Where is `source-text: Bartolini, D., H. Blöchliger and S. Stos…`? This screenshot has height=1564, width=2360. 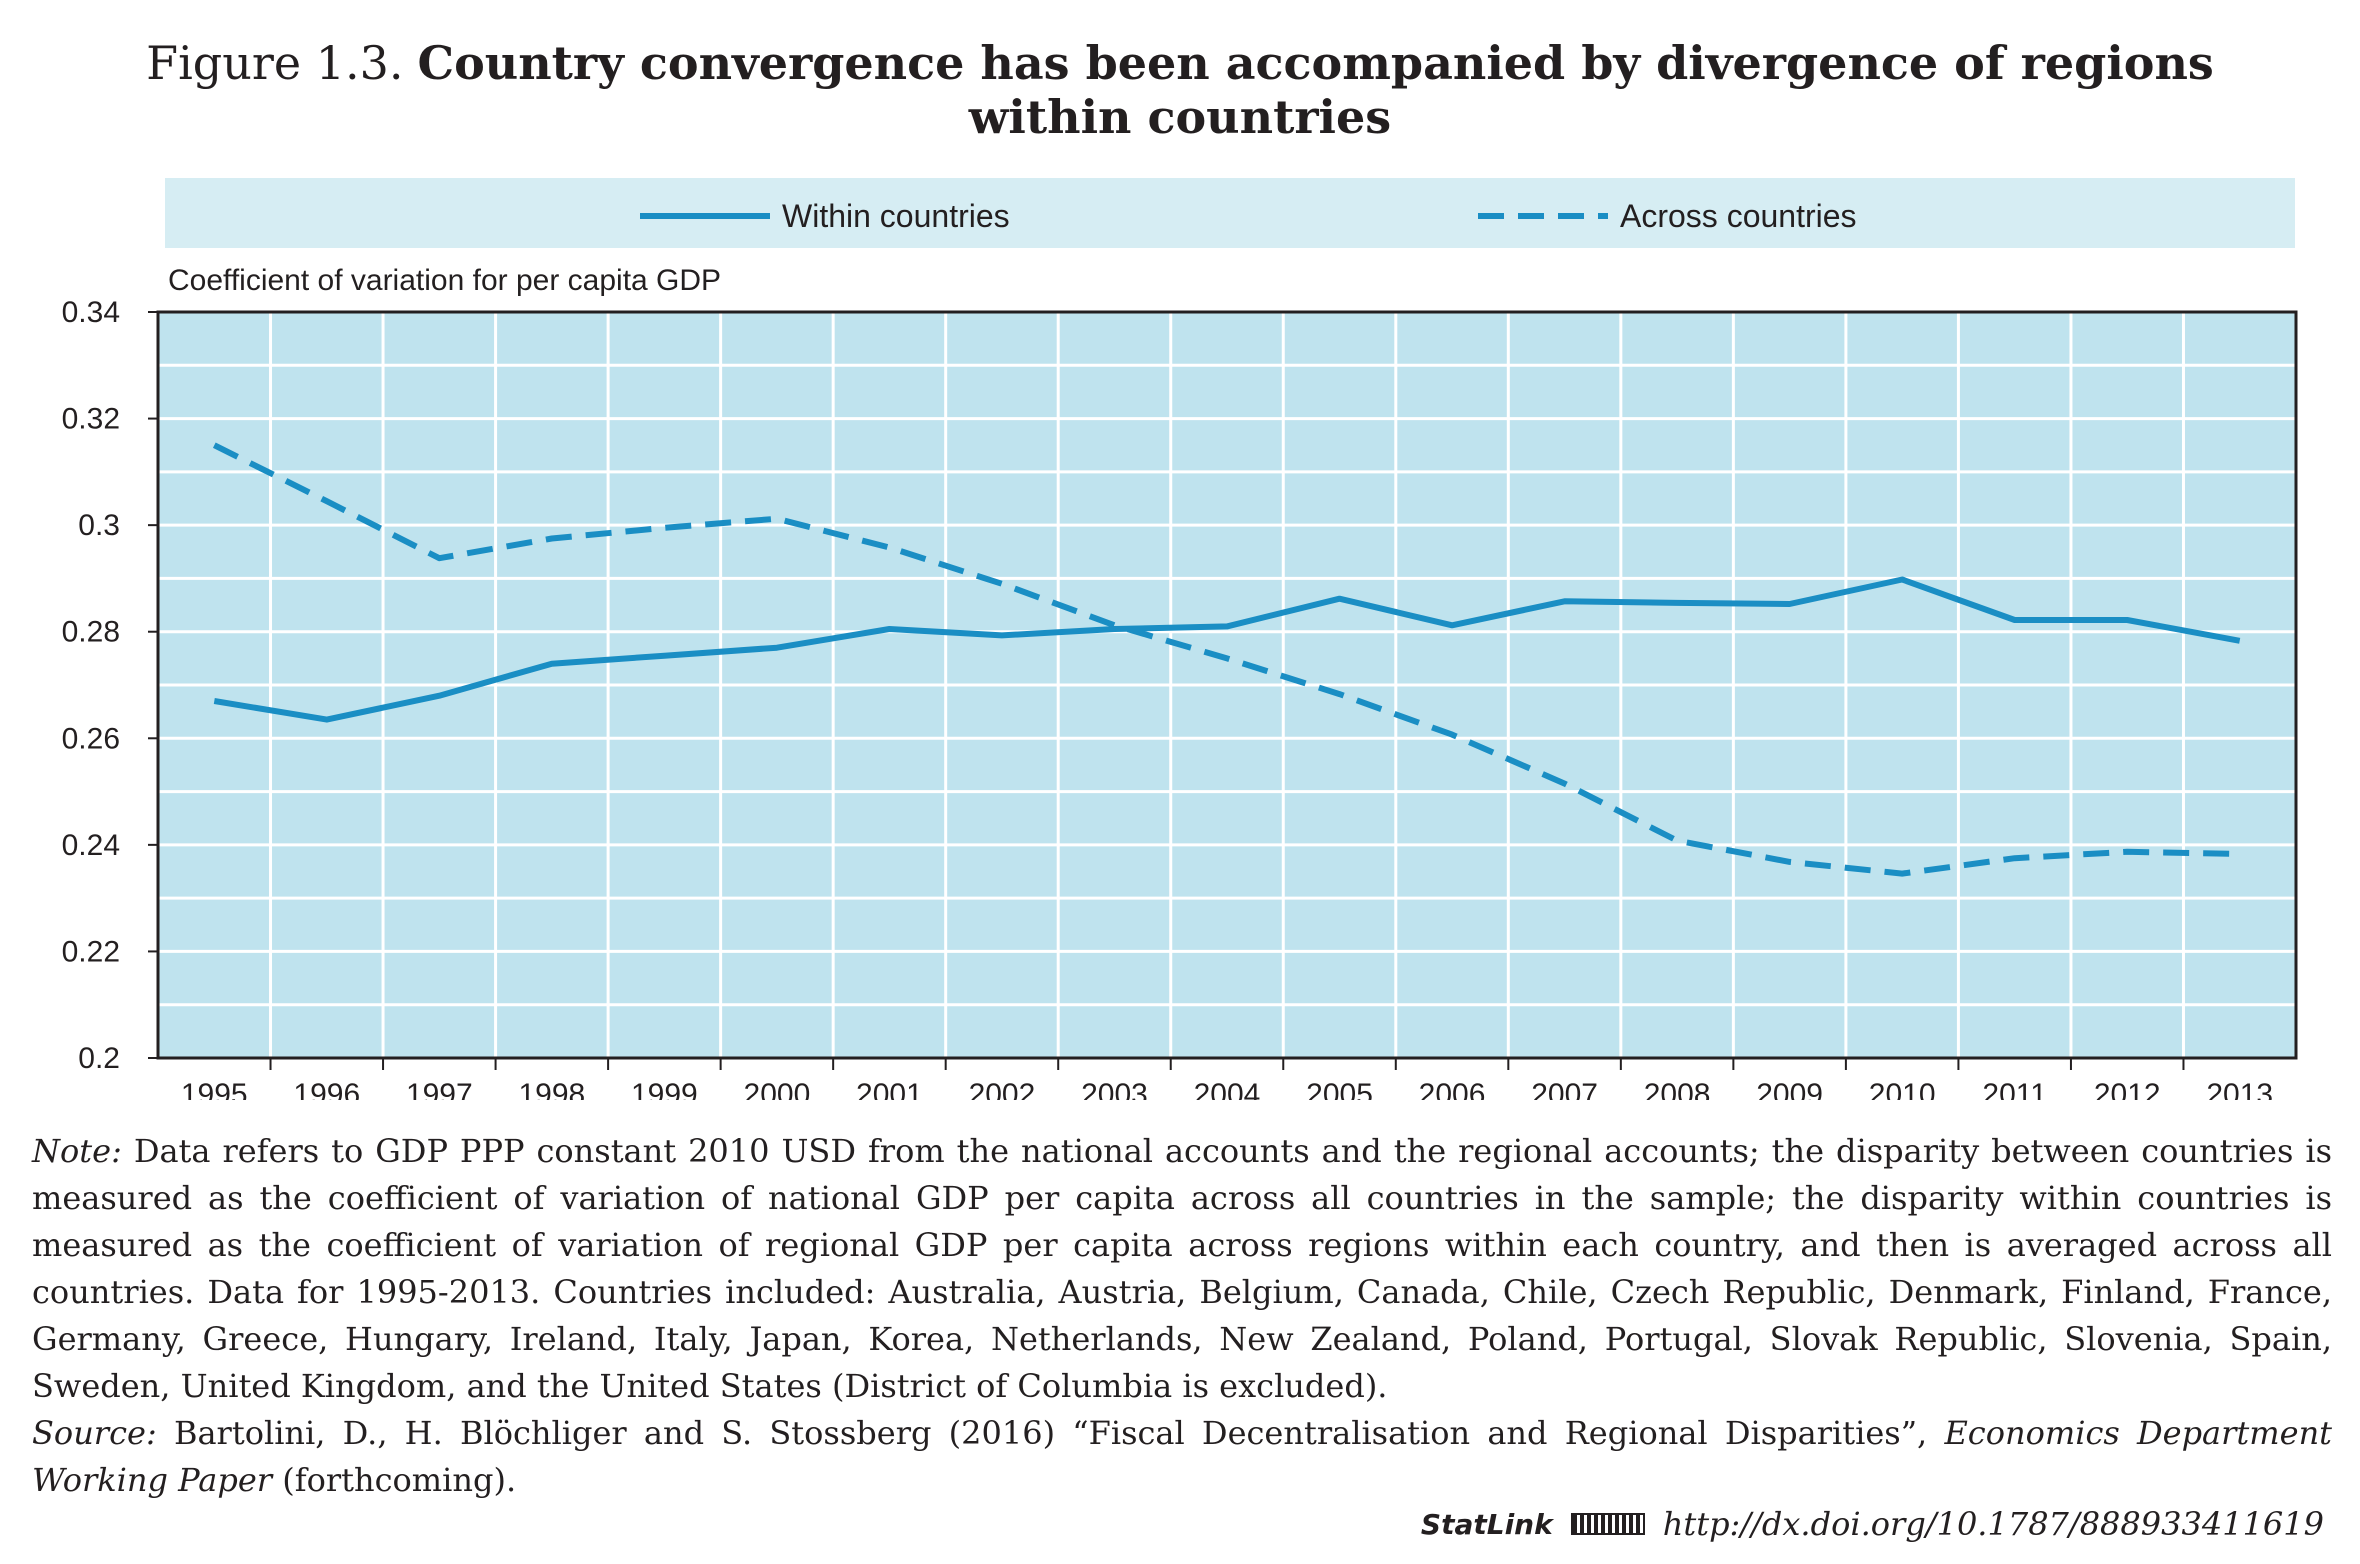
source-text: Bartolini, D., H. Blöchliger and S. Stos… is located at coordinates (1050, 1433).